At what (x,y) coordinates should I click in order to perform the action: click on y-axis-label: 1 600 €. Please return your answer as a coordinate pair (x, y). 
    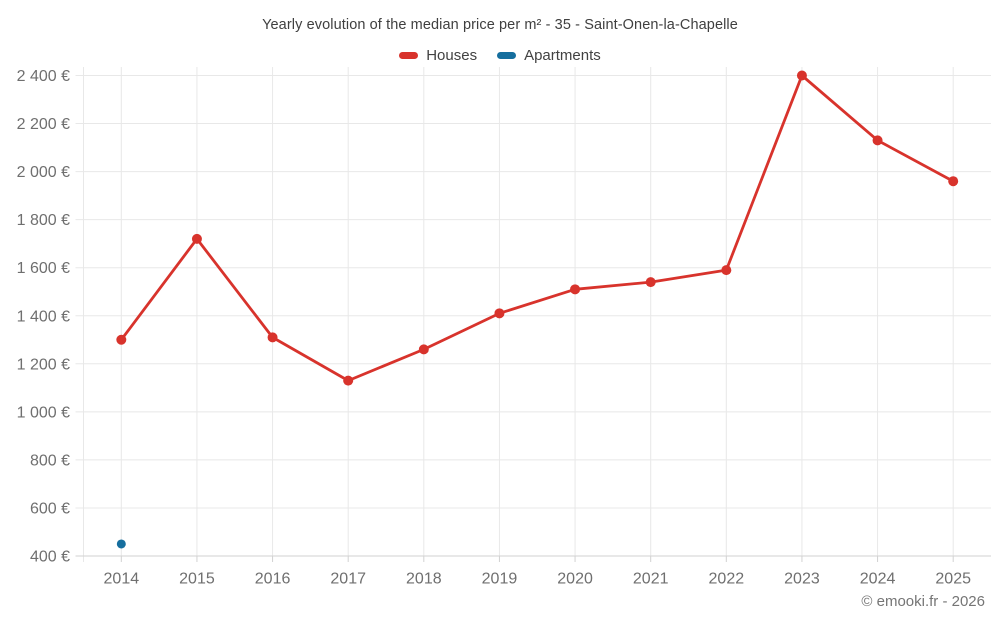
    Looking at the image, I should click on (43, 268).